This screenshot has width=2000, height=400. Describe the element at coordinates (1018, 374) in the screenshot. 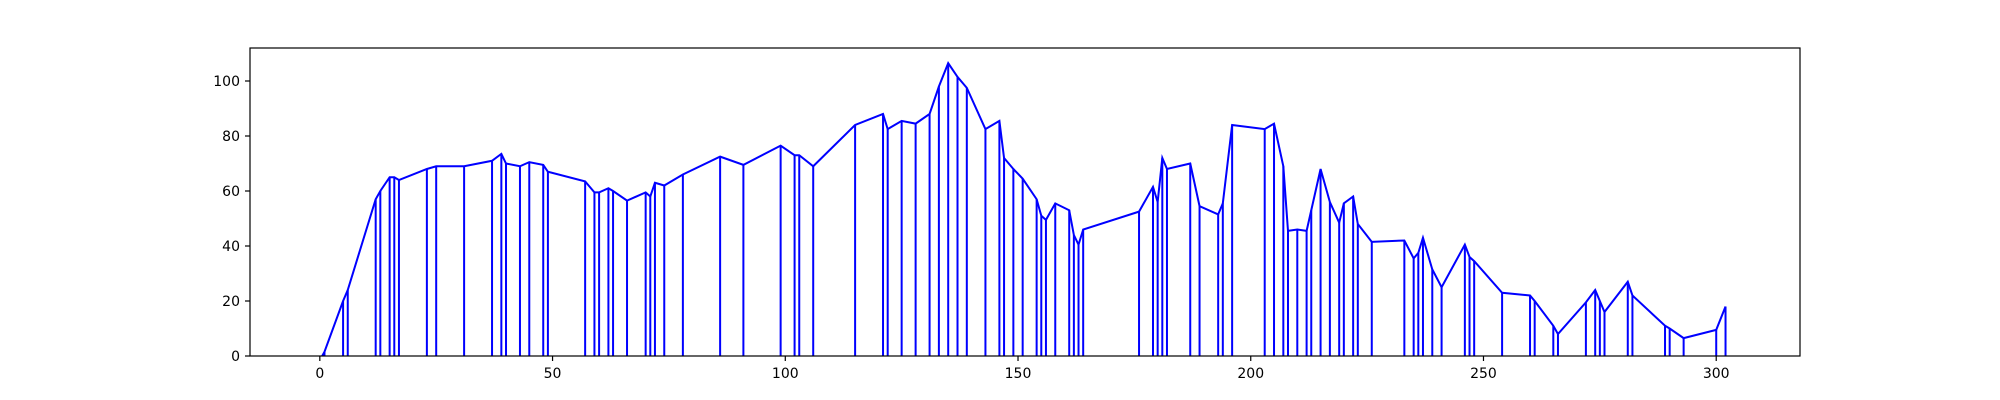

I see `x-tick-label: 150` at that location.